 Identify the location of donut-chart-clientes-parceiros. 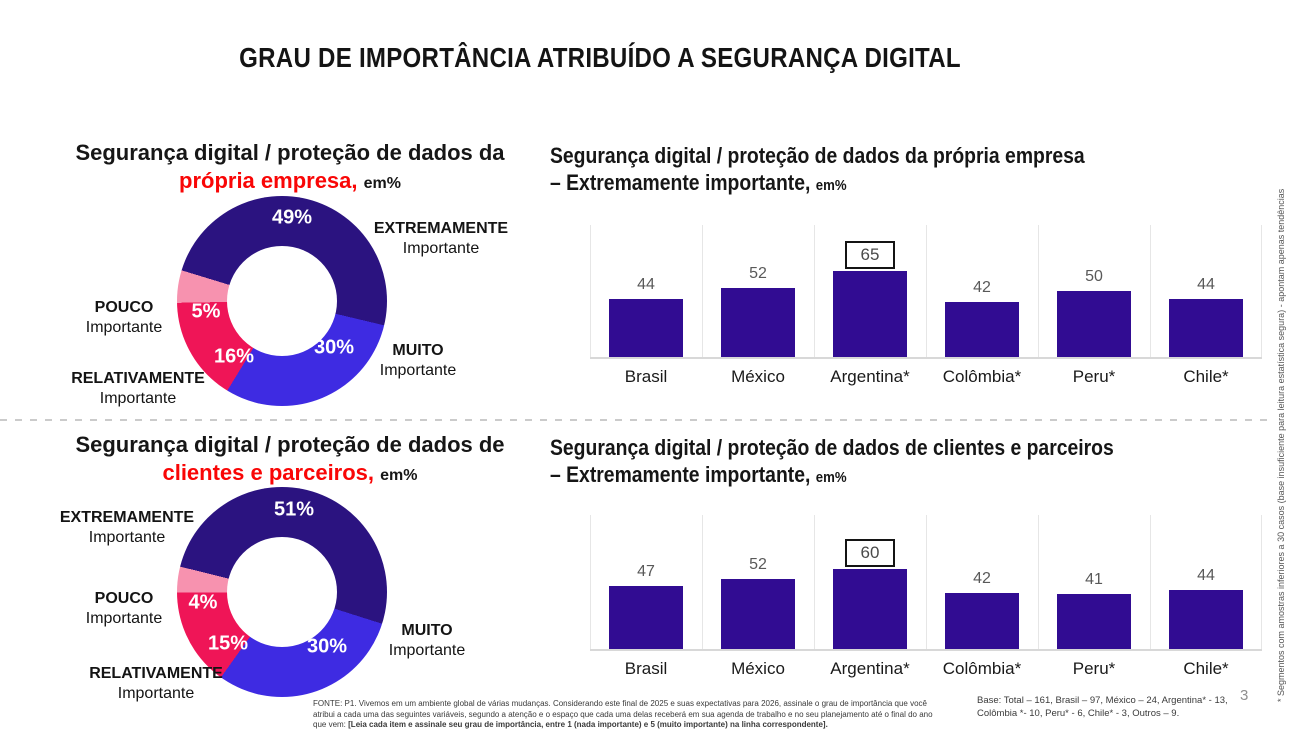
(282, 592).